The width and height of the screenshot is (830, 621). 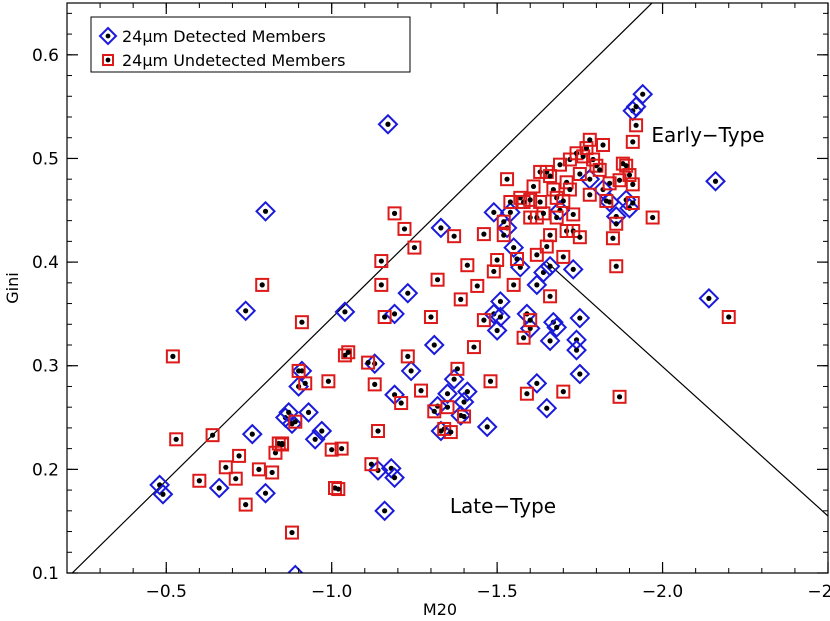 What do you see at coordinates (224, 36) in the screenshot?
I see `legend-entry-detected: 24μm Detected Members` at bounding box center [224, 36].